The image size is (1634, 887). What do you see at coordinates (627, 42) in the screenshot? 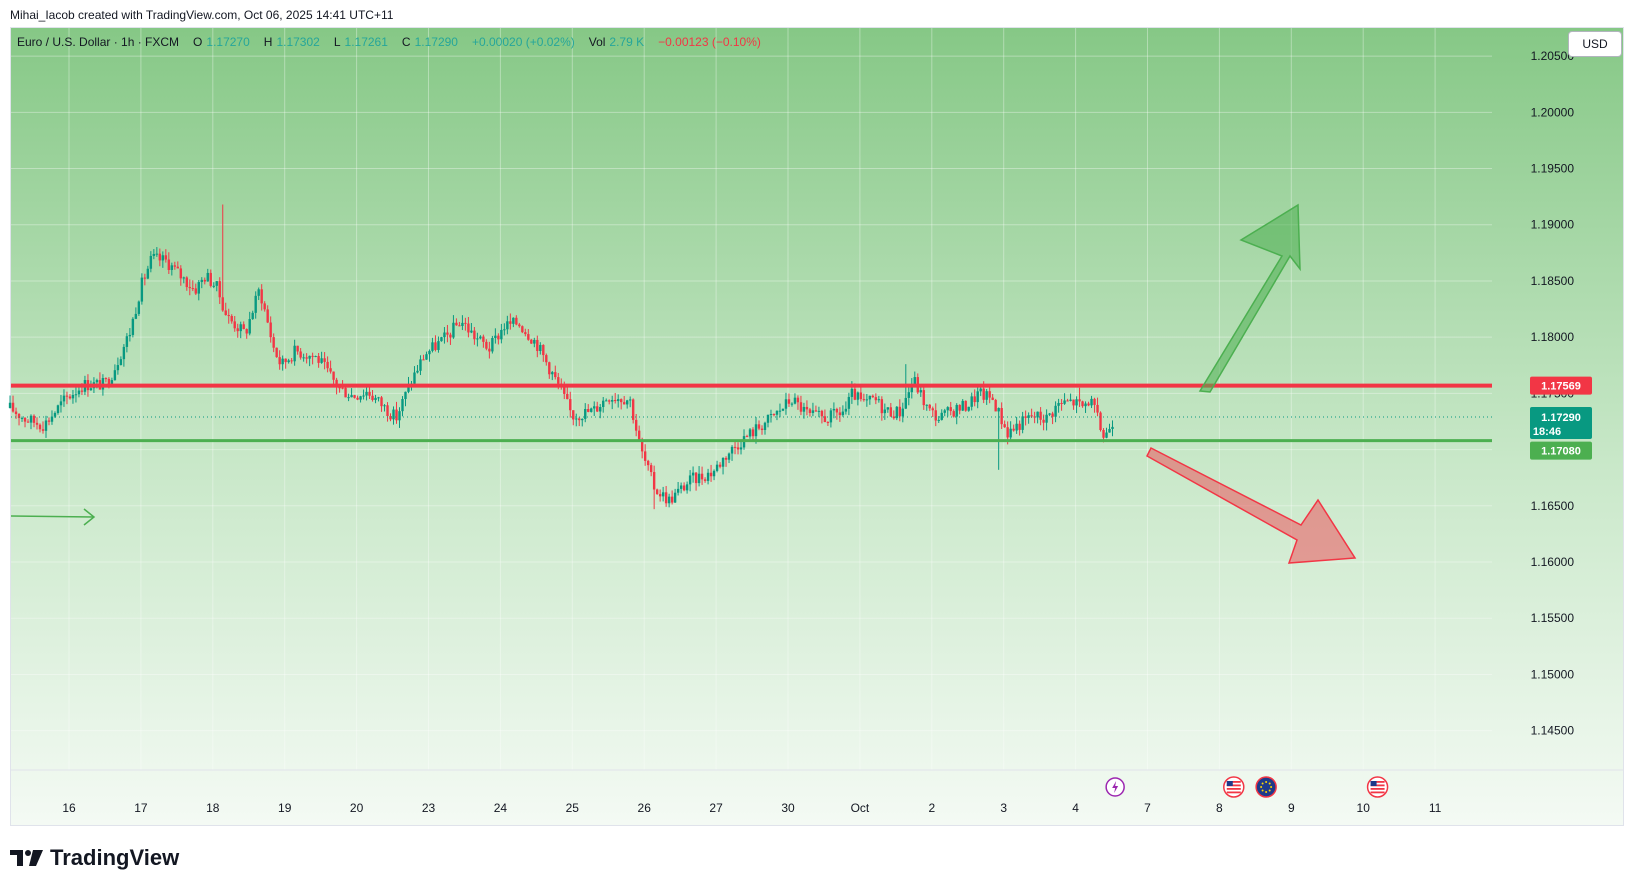
I see `legend-volume-value: 2.79 K` at bounding box center [627, 42].